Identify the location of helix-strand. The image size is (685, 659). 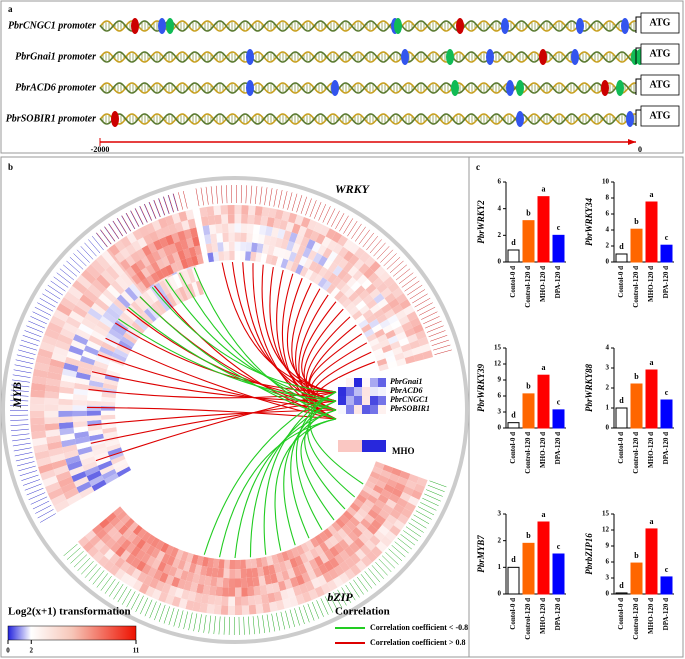
(368, 119).